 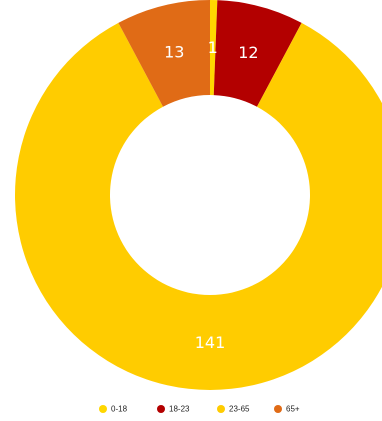 What do you see at coordinates (210, 342) in the screenshot?
I see `data-label-23-65: 141` at bounding box center [210, 342].